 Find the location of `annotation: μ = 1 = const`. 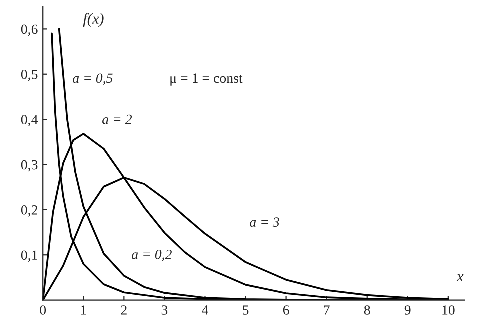

annotation: μ = 1 = const is located at coordinates (206, 80).